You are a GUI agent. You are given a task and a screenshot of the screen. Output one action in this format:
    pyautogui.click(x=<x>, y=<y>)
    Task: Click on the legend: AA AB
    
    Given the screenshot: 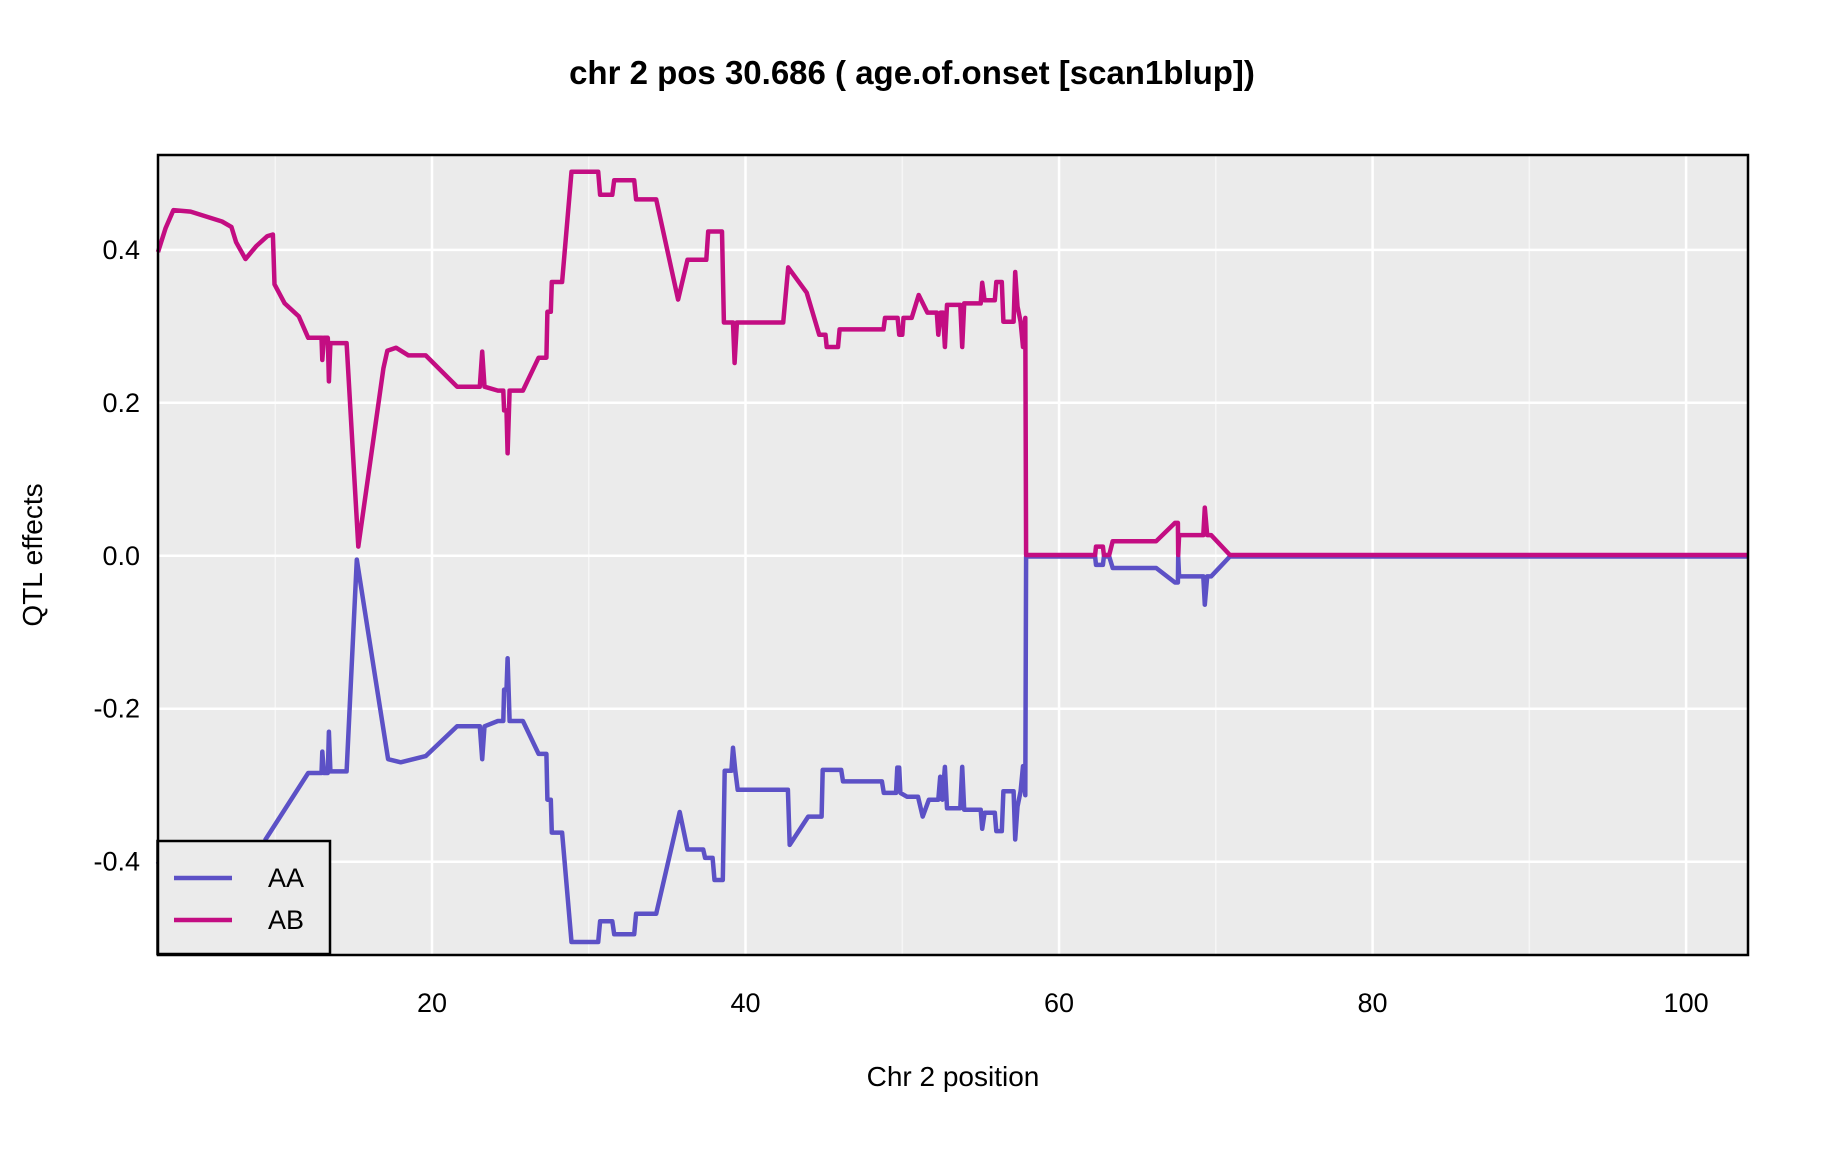 What is the action you would take?
    pyautogui.click(x=244, y=897)
    